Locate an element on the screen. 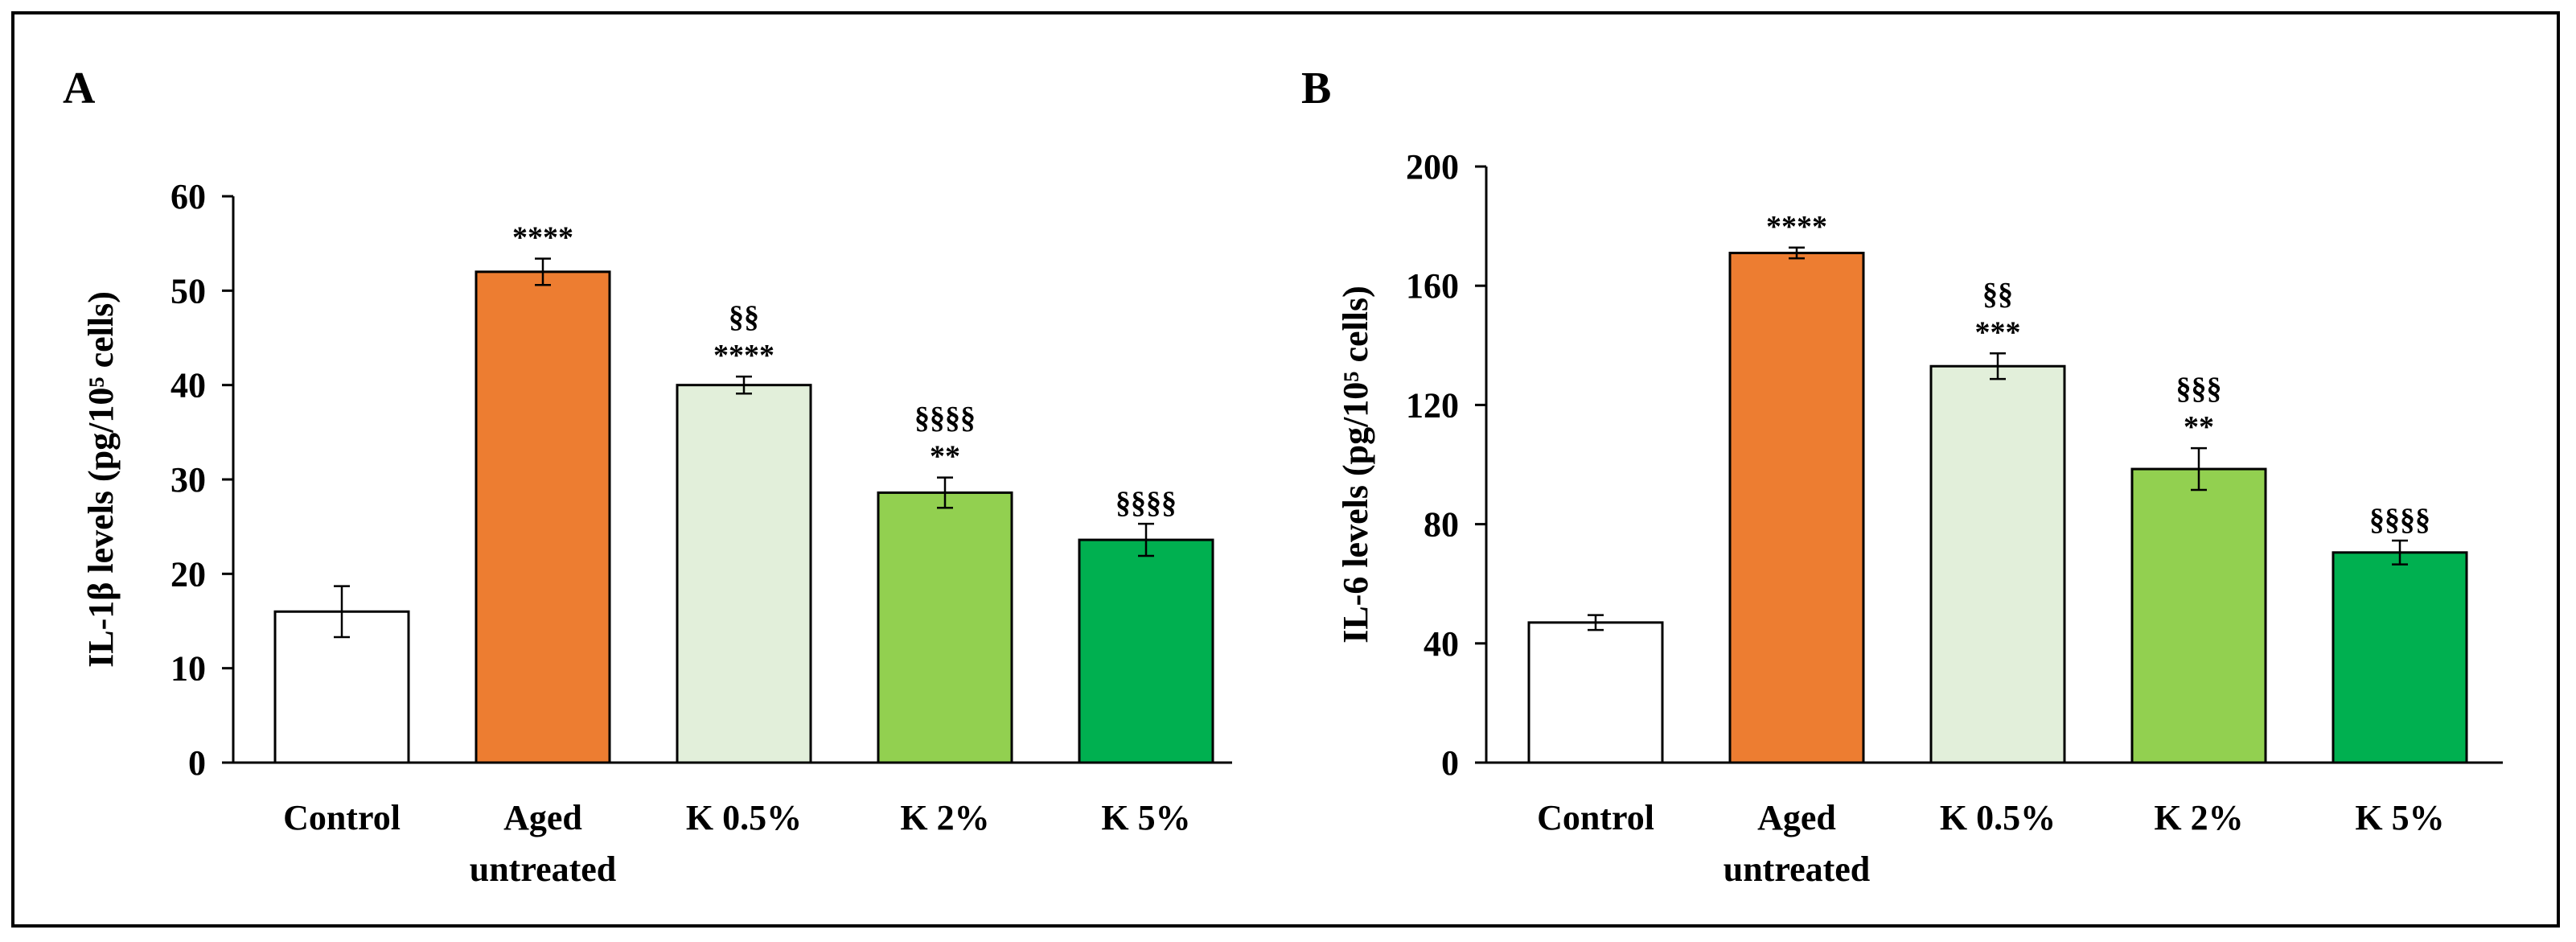  panel-a-category-label: K 5% is located at coordinates (1145, 818).